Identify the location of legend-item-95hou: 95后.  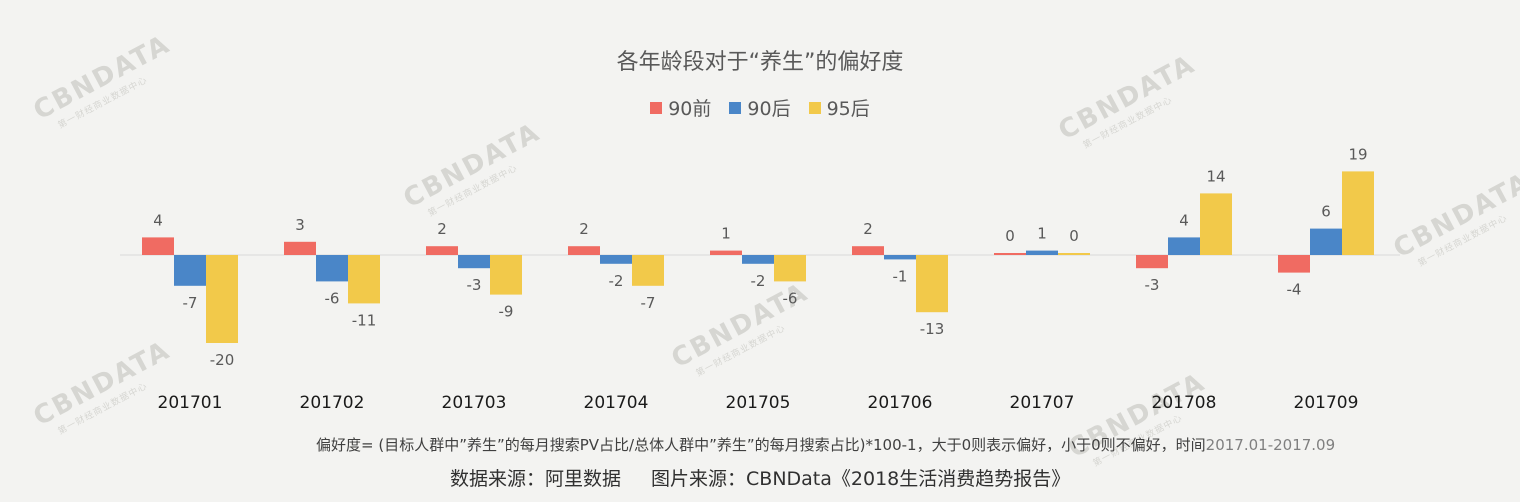
(839, 107).